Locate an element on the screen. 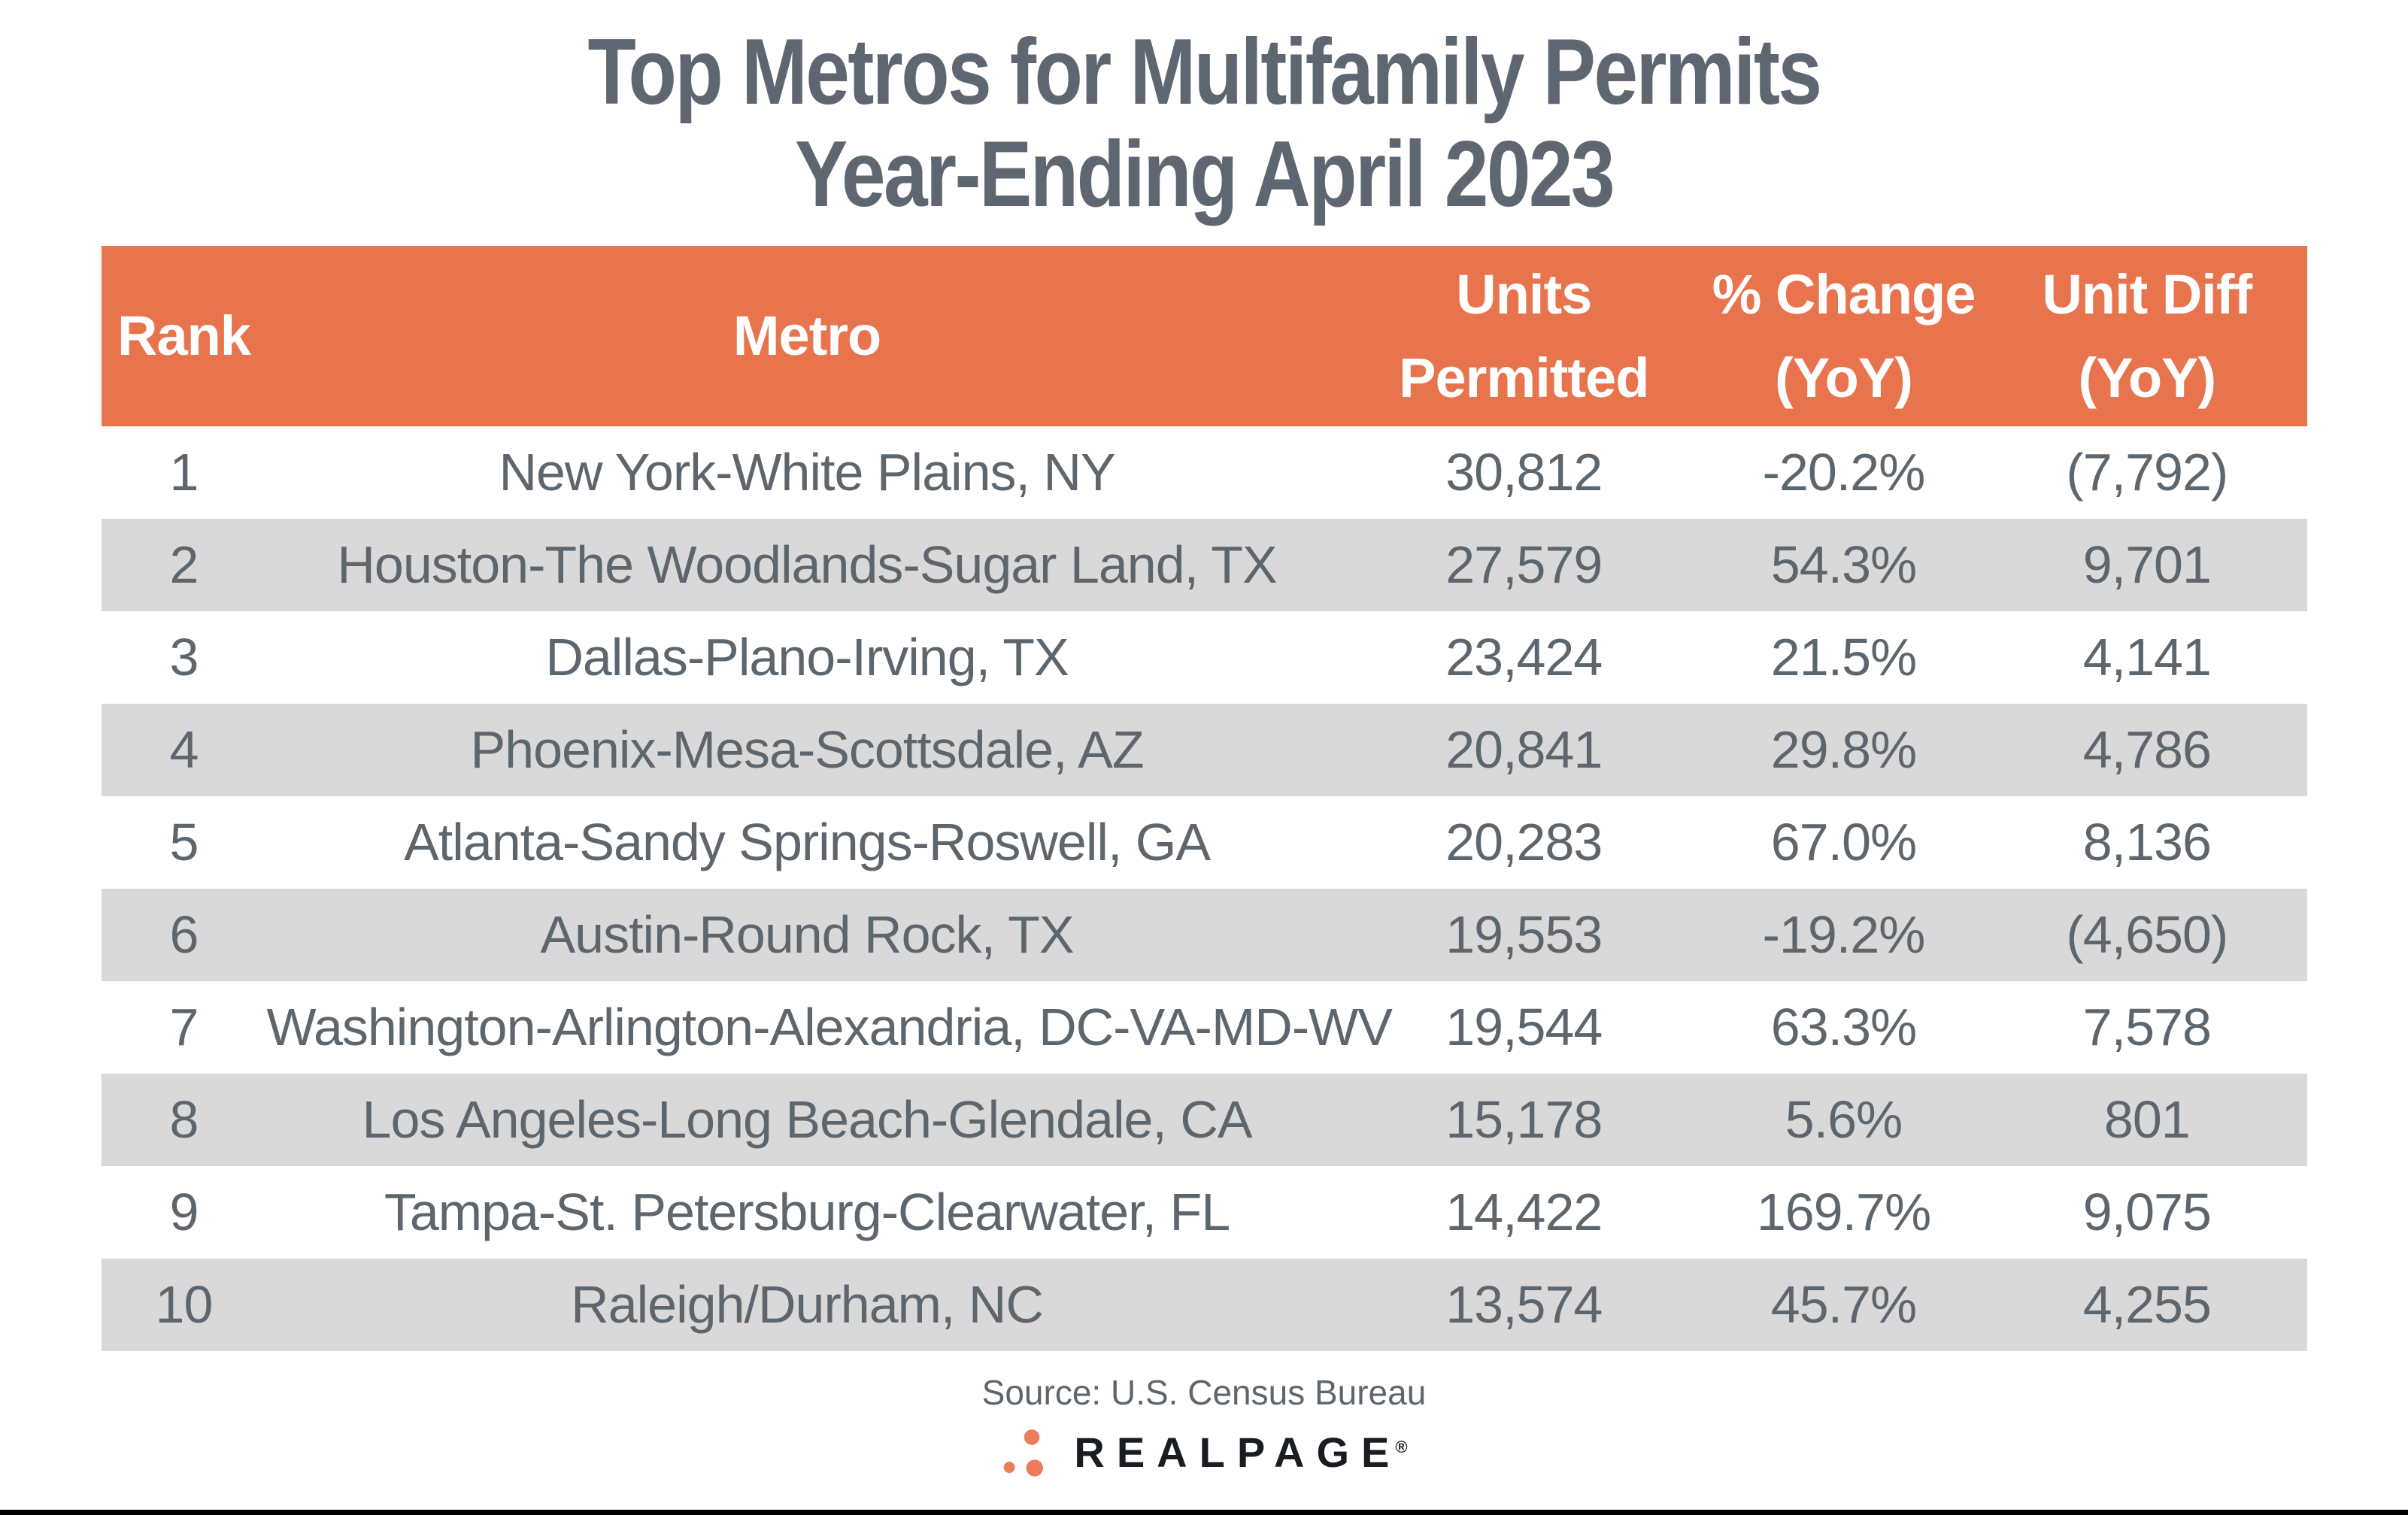 This screenshot has width=2408, height=1515. realpage-logo: REALPAGE® is located at coordinates (1204, 1452).